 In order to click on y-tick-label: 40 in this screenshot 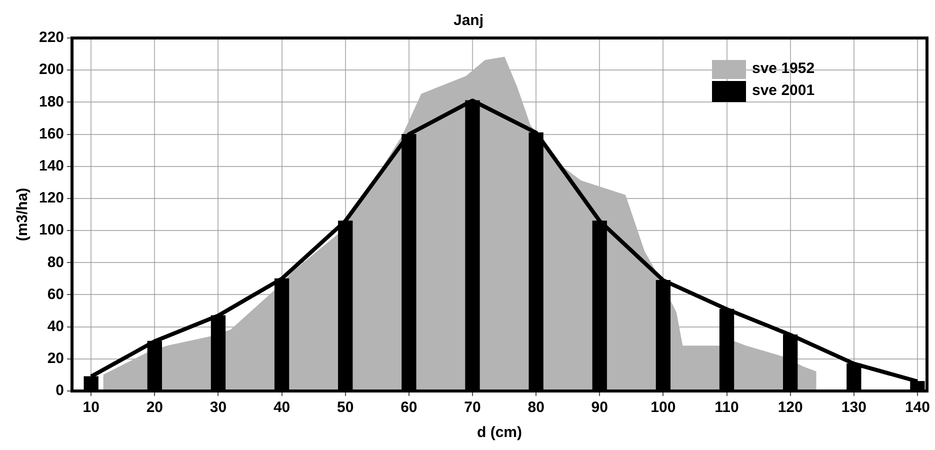, I will do `click(55, 326)`.